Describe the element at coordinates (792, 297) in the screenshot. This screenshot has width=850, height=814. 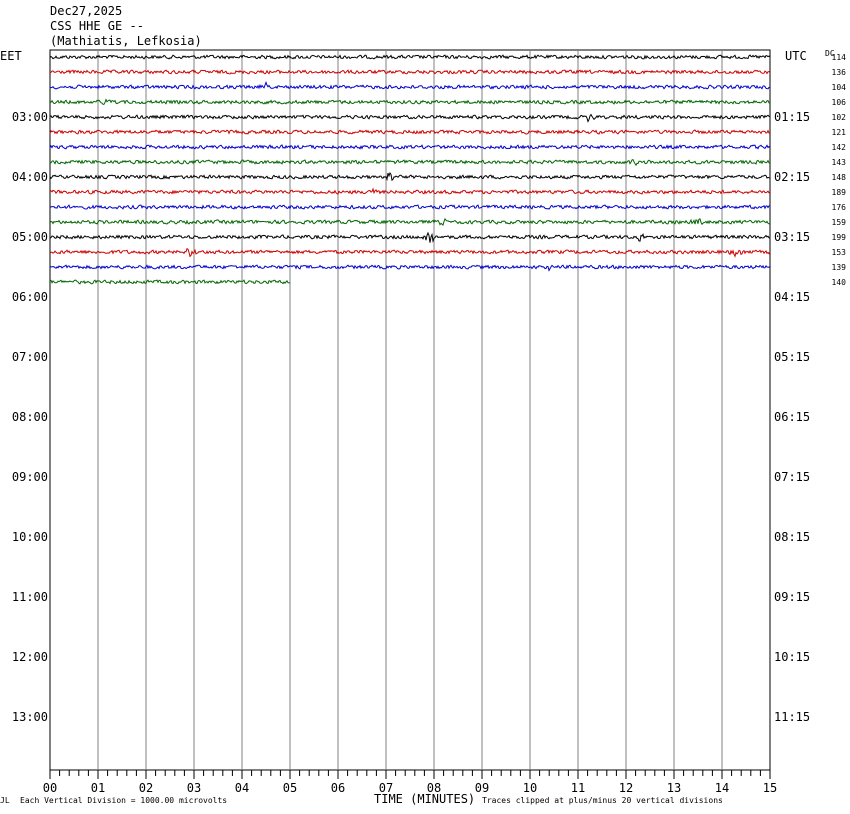
I see `right-hour-label: 04:15` at that location.